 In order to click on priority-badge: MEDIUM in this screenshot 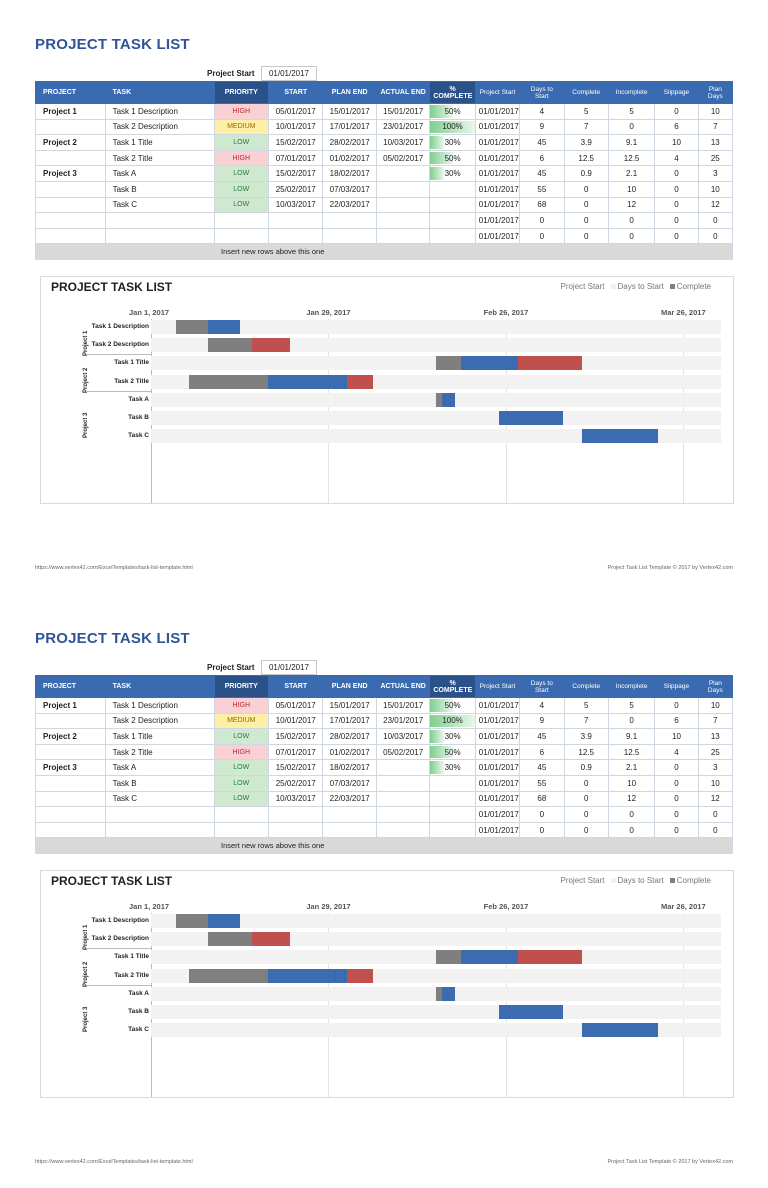, I will do `click(241, 127)`.